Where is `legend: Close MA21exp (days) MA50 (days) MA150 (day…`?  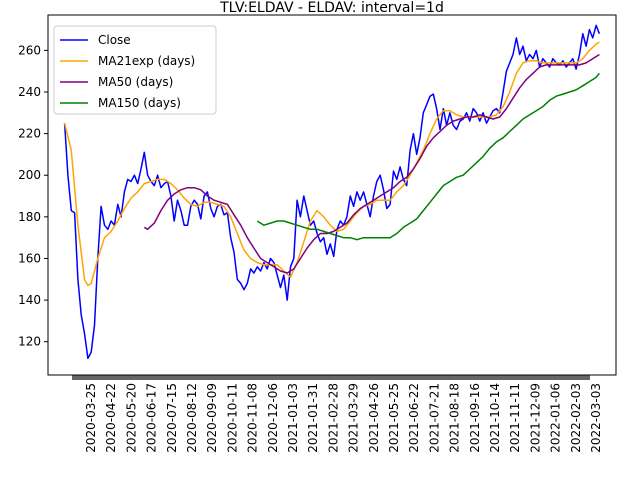 legend: Close MA21exp (days) MA50 (days) MA150 (day… is located at coordinates (135, 70).